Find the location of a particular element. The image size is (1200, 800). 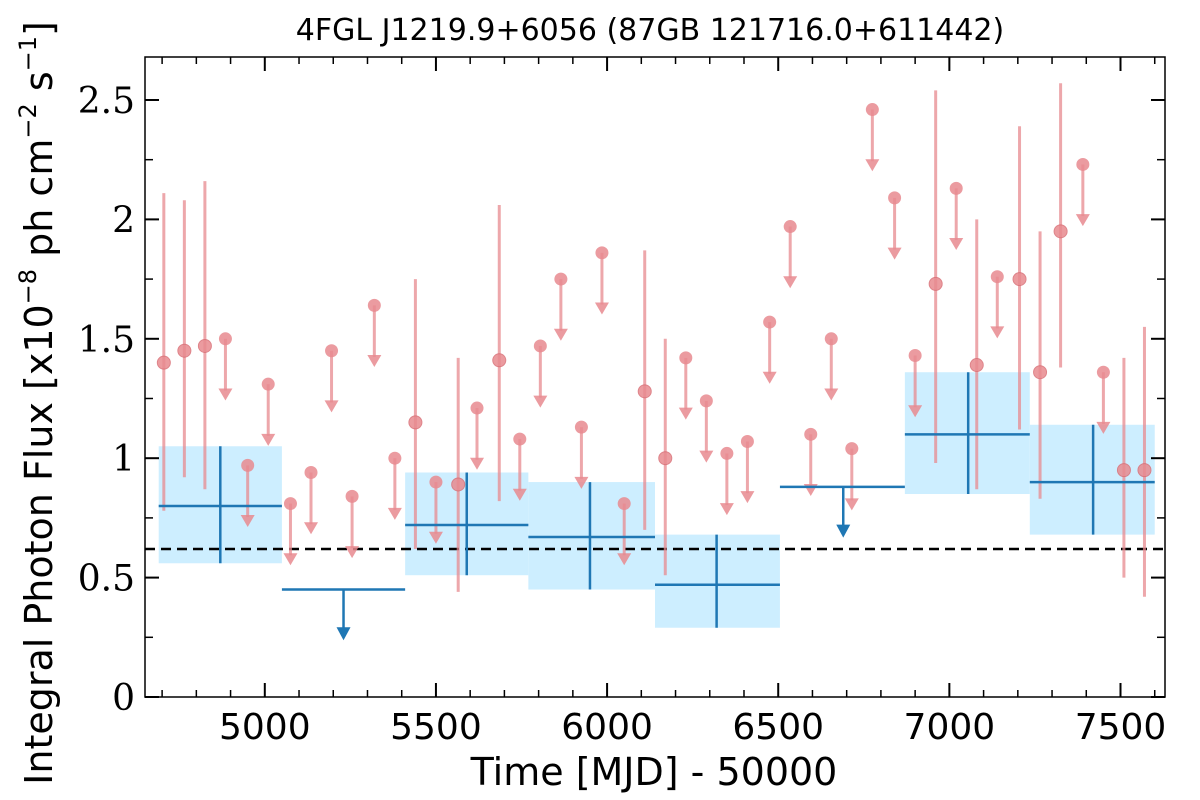

y-label-exp1: −8 is located at coordinates (28, 286).